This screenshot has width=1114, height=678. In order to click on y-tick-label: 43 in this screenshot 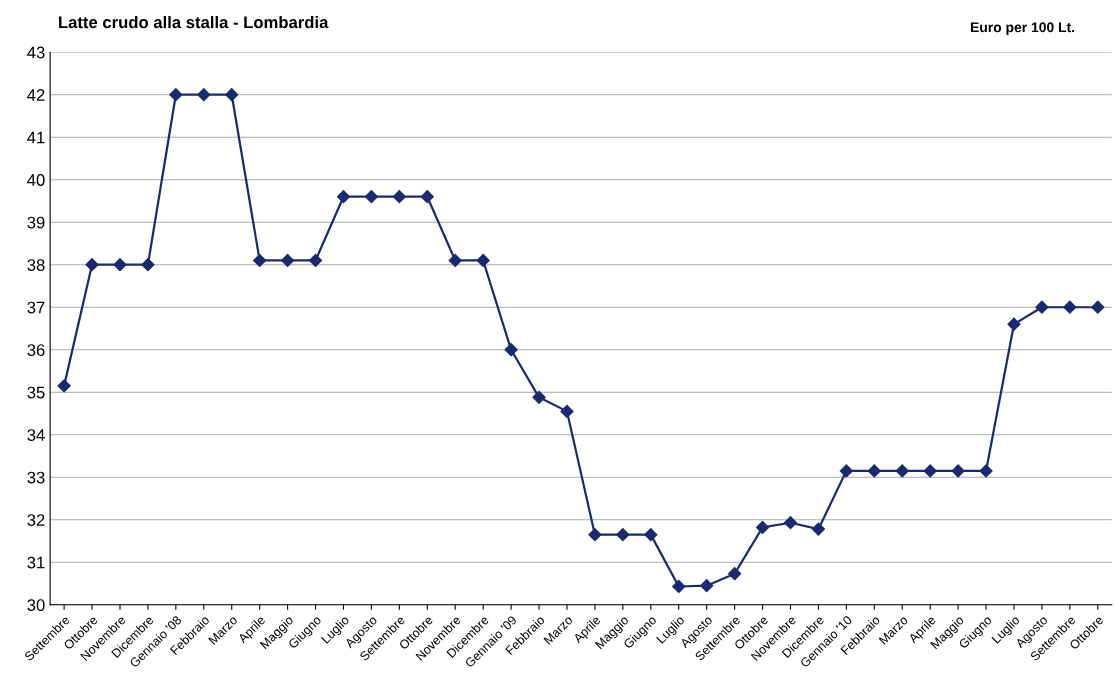, I will do `click(36, 52)`.